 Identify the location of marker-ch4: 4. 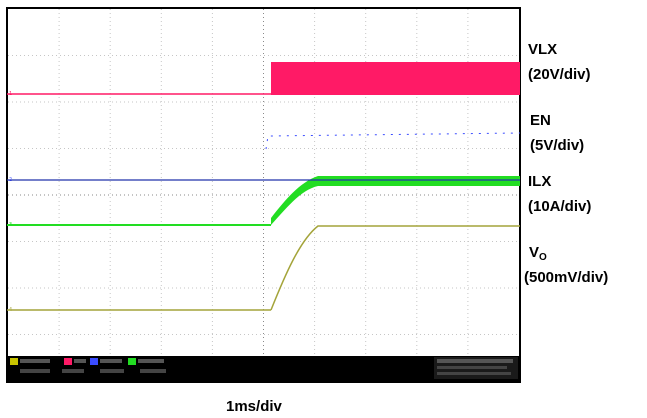
(10, 310).